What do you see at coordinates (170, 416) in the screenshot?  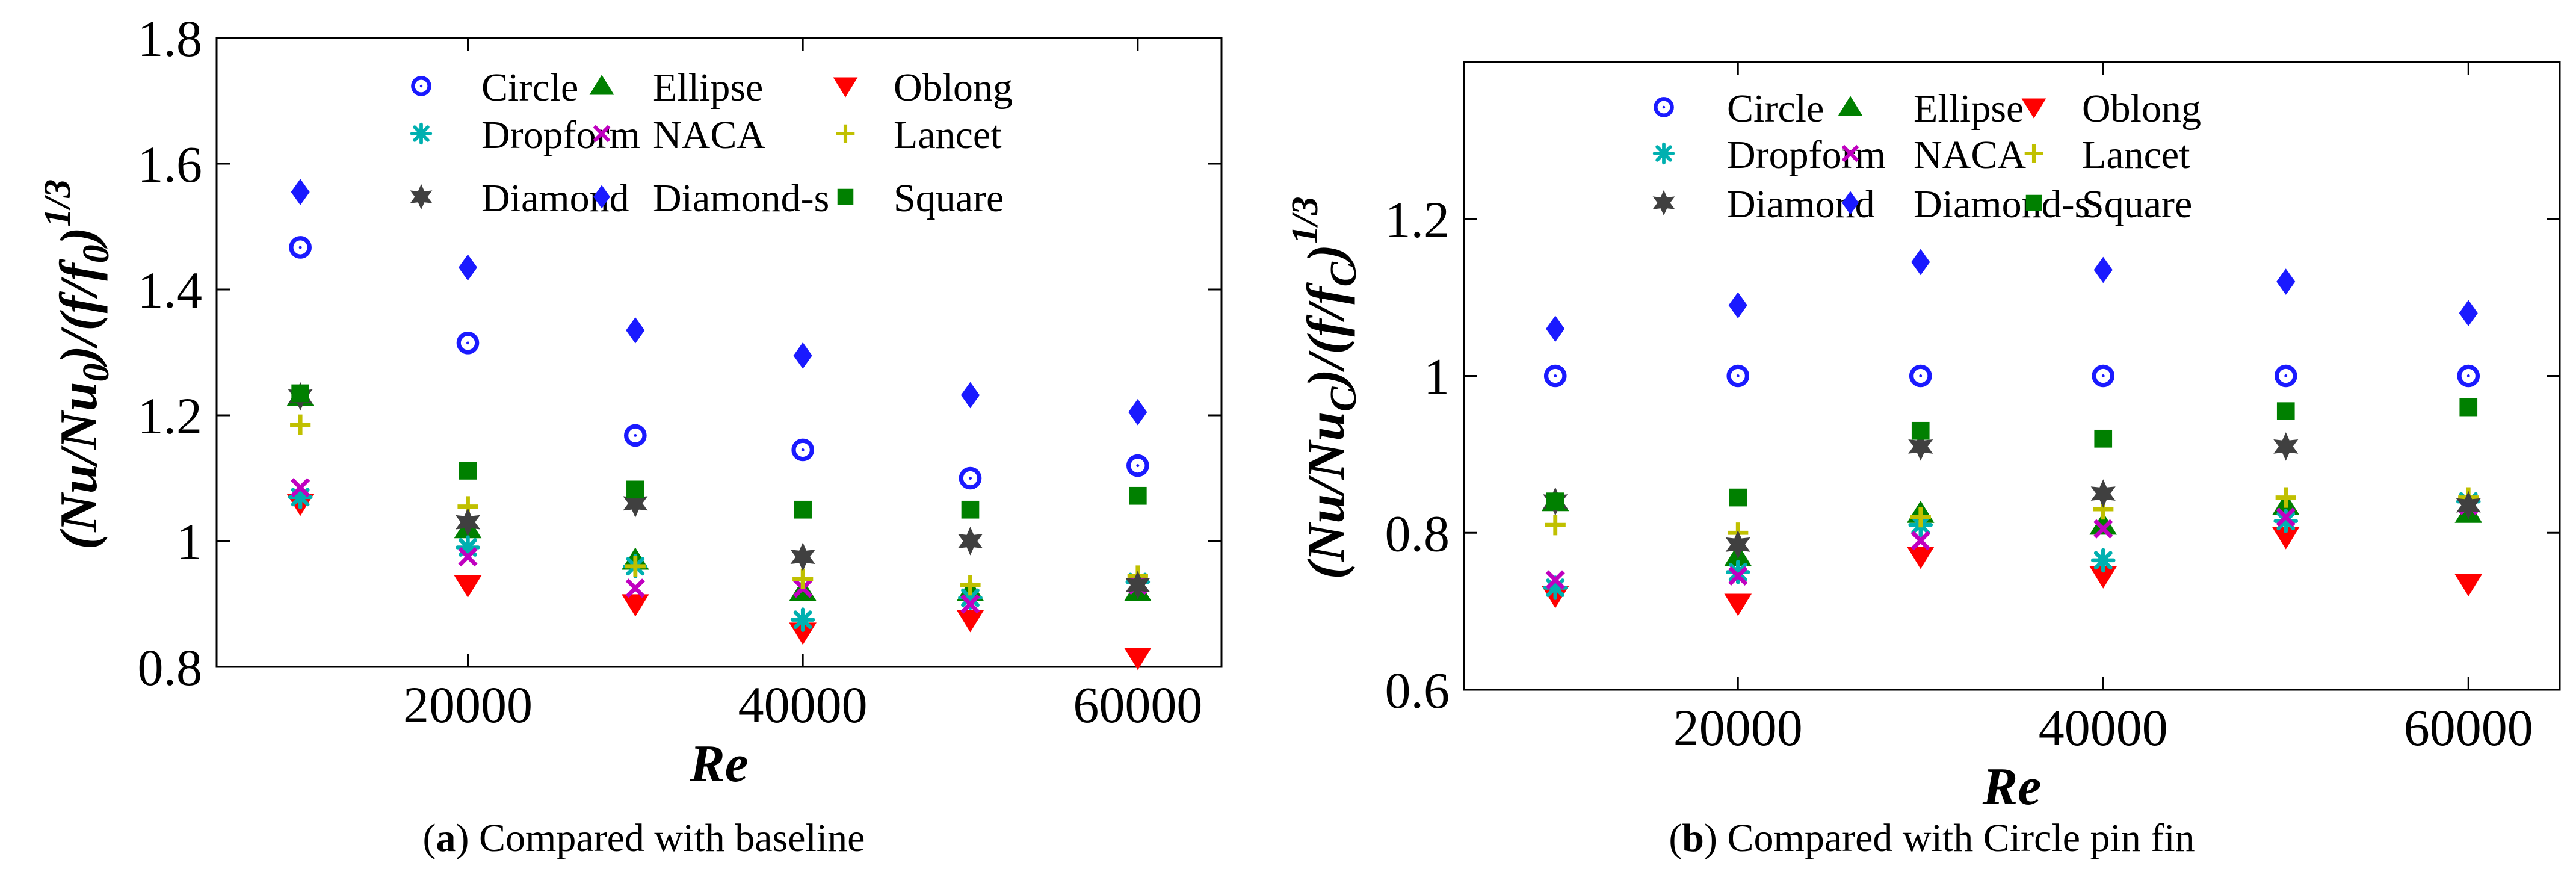 I see `panel-a-ytick-label: 1.2` at bounding box center [170, 416].